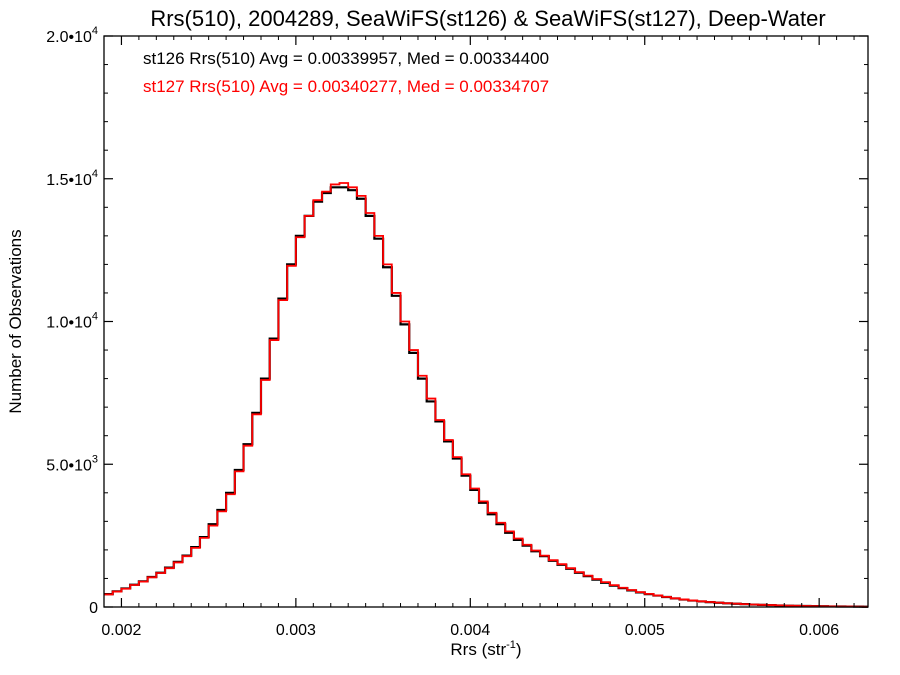 The image size is (900, 675). What do you see at coordinates (72, 463) in the screenshot?
I see `y-tick-label: 5.0•103` at bounding box center [72, 463].